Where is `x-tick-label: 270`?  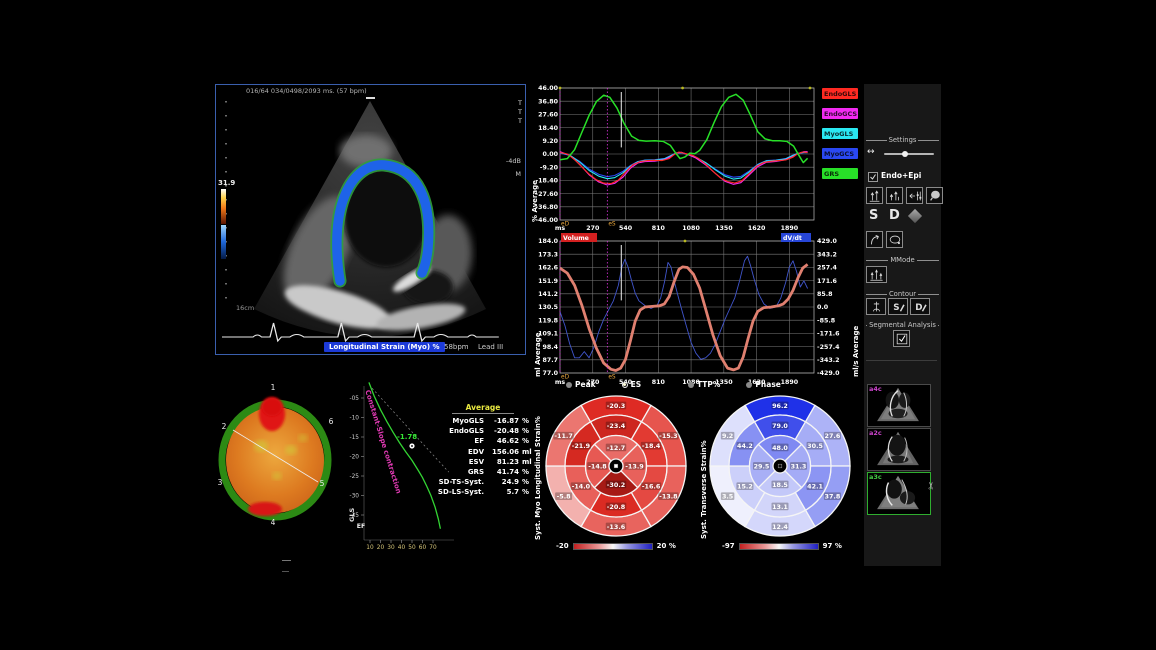 x-tick-label: 270 is located at coordinates (593, 382).